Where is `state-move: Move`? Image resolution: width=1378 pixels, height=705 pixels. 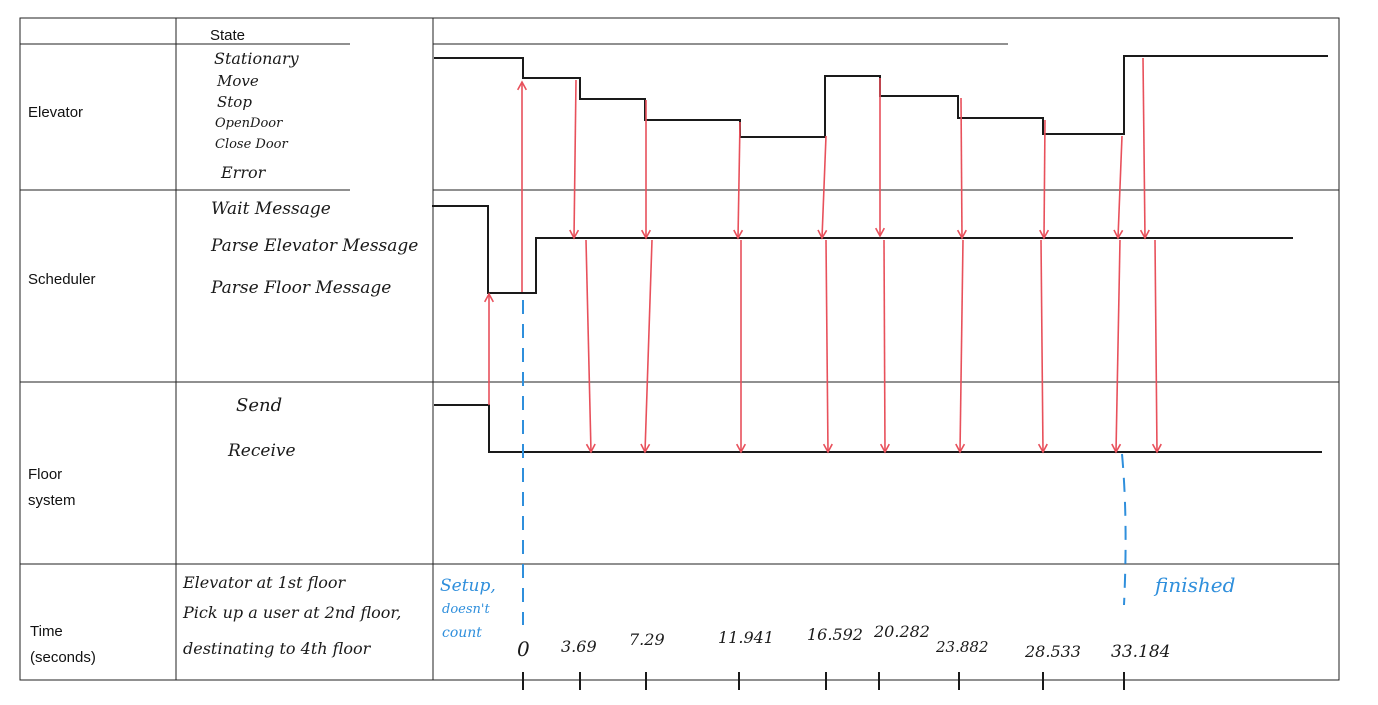 state-move: Move is located at coordinates (237, 81).